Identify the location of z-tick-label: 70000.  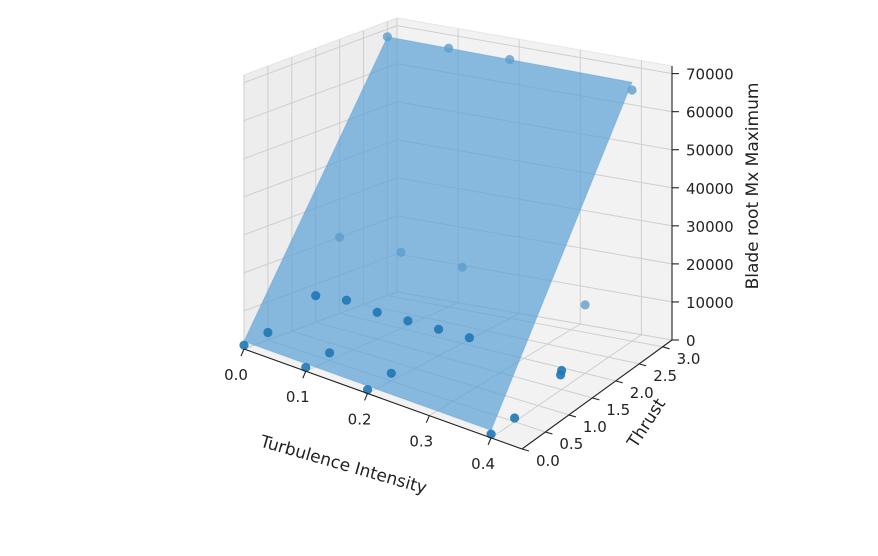
(710, 75).